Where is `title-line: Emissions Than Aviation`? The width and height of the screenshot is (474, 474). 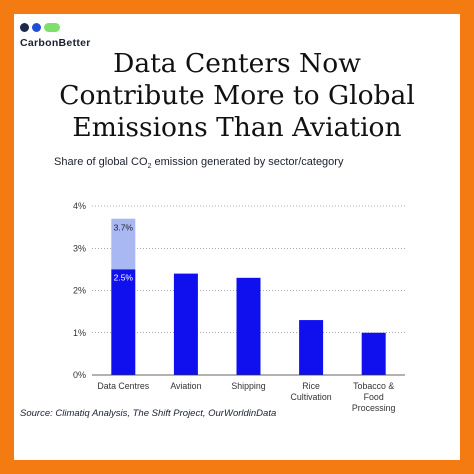 title-line: Emissions Than Aviation is located at coordinates (237, 127).